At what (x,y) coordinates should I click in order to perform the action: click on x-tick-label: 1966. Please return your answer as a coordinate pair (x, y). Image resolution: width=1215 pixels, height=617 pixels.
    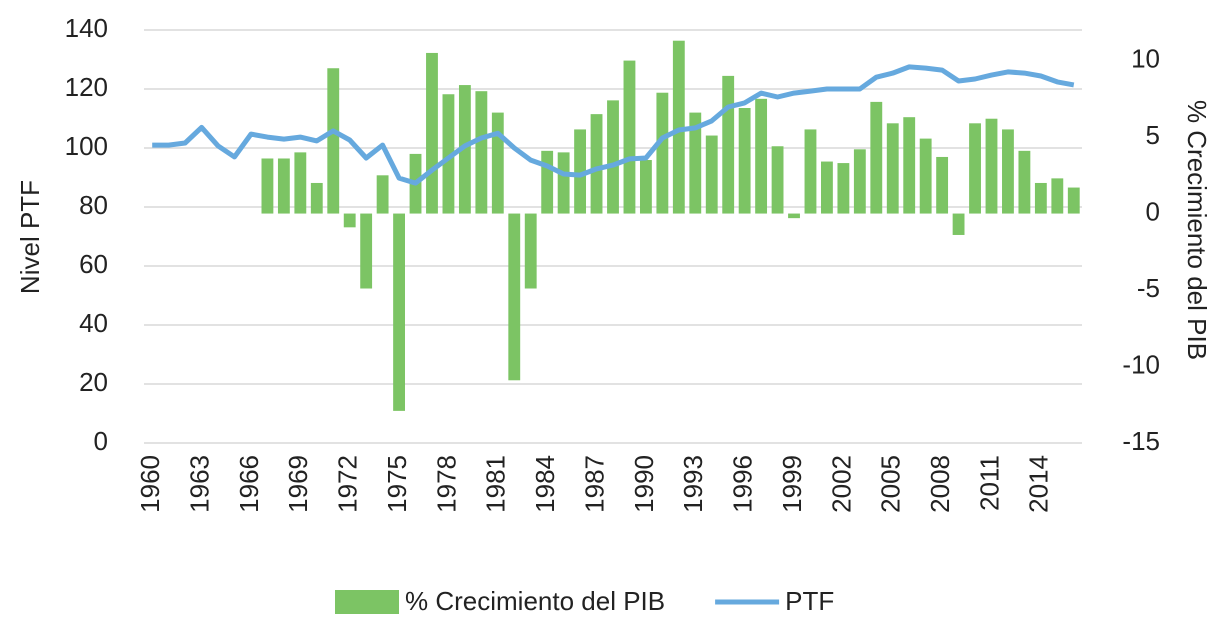
    Looking at the image, I should click on (249, 484).